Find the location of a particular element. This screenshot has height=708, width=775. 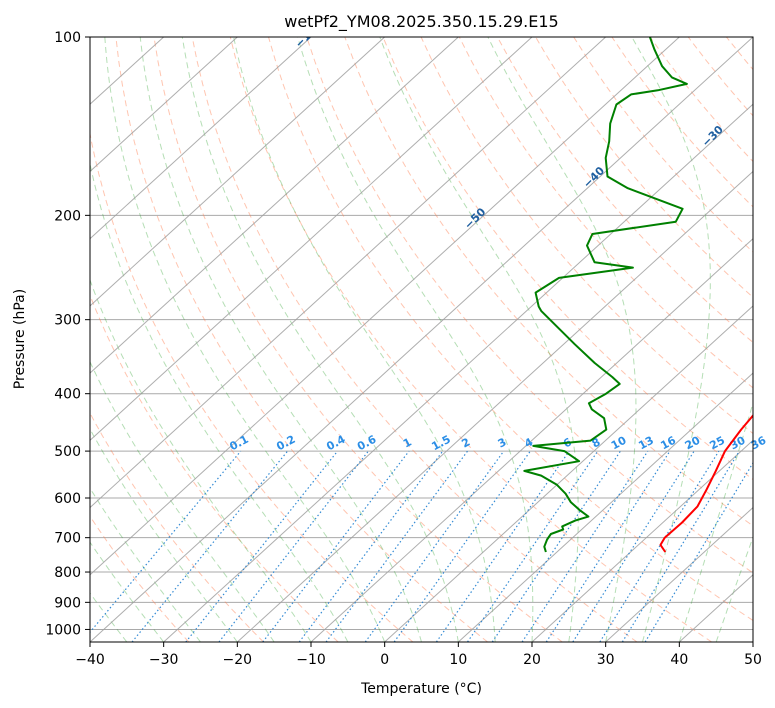

x-tick-label: 30 is located at coordinates (606, 660).